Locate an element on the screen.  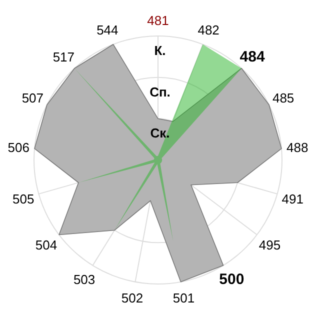
y-tick-label: Сп. is located at coordinates (160, 92).